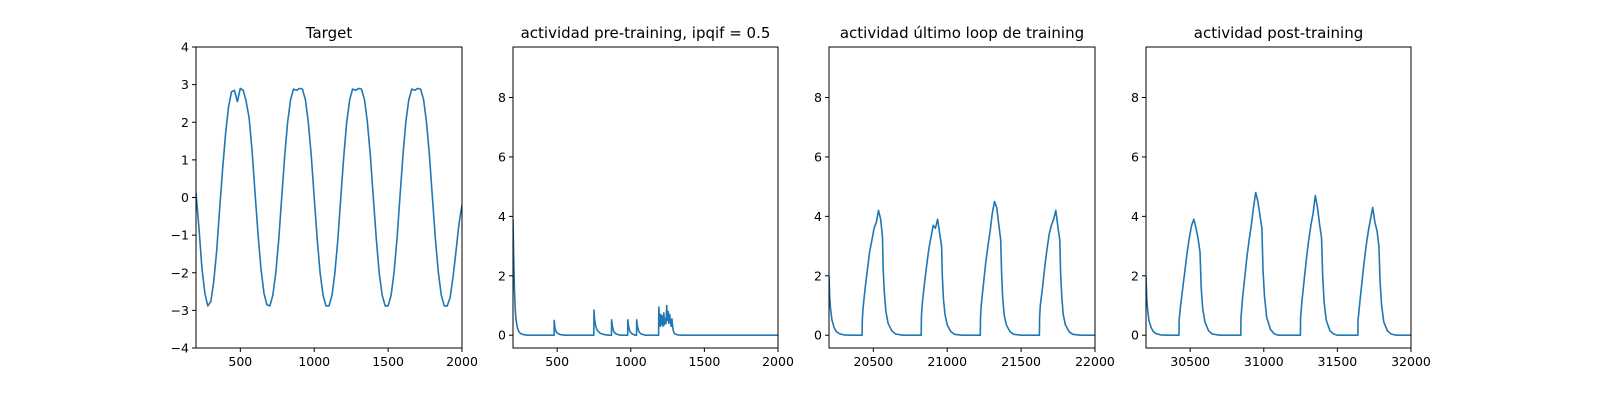 Image resolution: width=1600 pixels, height=400 pixels. I want to click on chart-title: actividad último loop de training, so click(962, 33).